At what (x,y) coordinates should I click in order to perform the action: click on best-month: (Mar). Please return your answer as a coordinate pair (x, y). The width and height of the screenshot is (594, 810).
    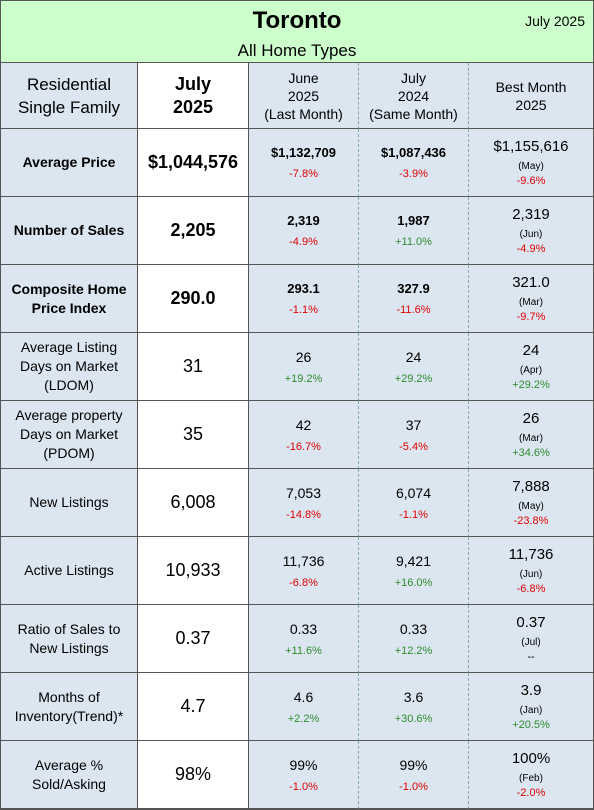
    Looking at the image, I should click on (531, 302).